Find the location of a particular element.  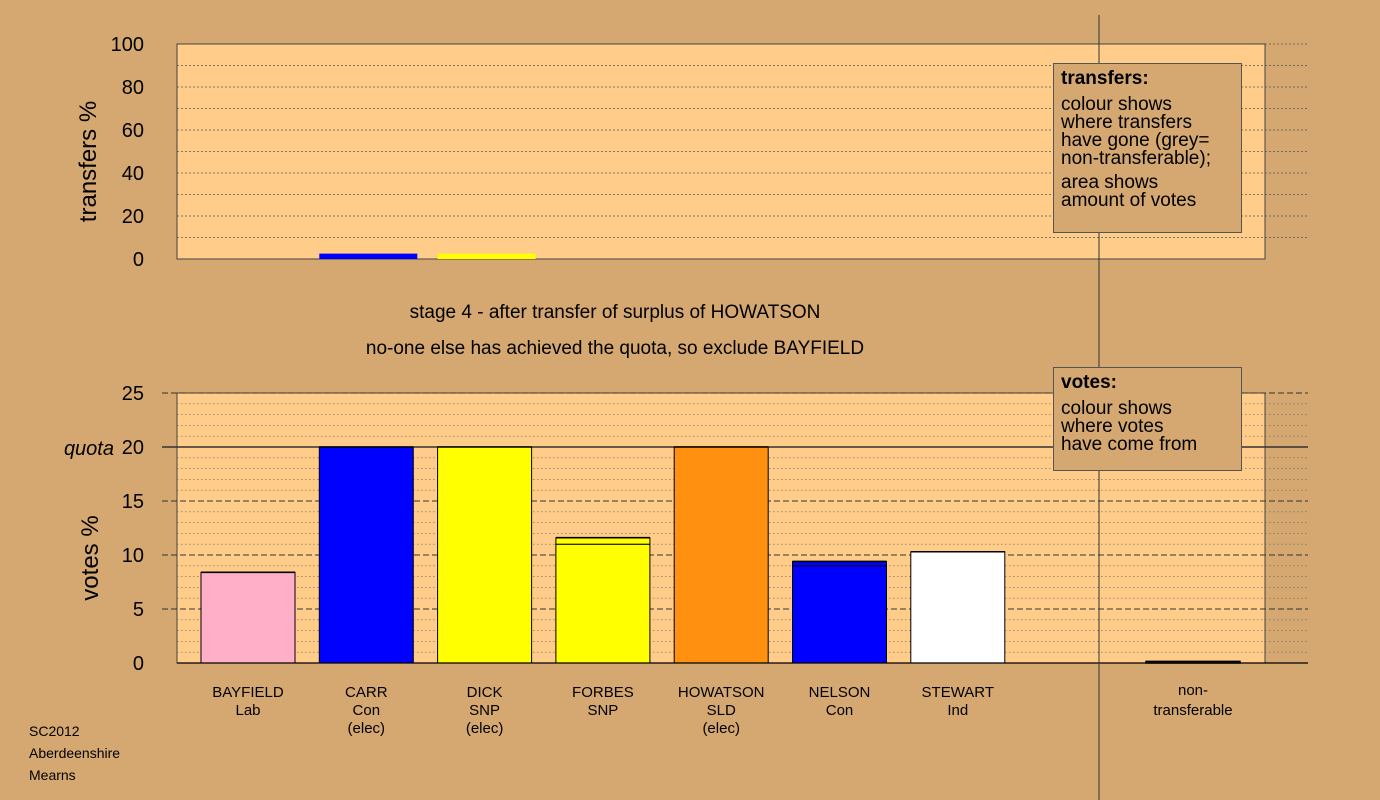

candidate-party: Lab is located at coordinates (247, 710).